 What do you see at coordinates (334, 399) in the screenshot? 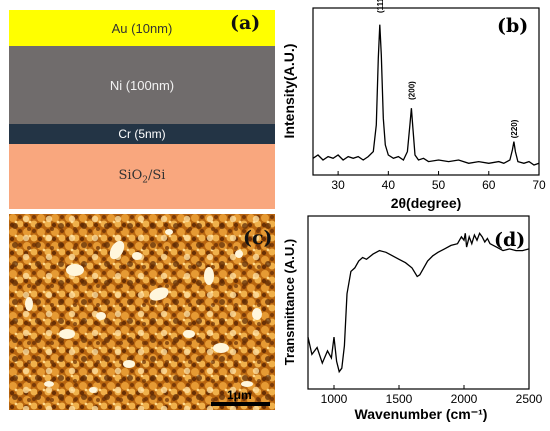
I see `d-x-tick-label: 1000` at bounding box center [334, 399].